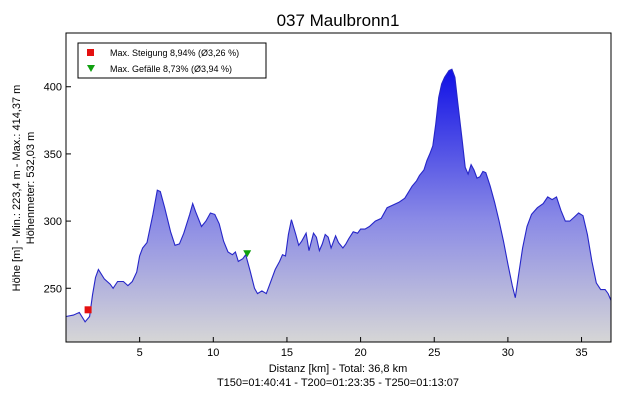  I want to click on x-tick-label: 30, so click(508, 353).